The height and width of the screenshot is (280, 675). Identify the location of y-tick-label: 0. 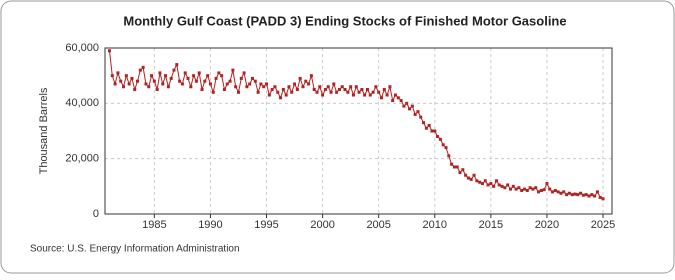
(96, 214).